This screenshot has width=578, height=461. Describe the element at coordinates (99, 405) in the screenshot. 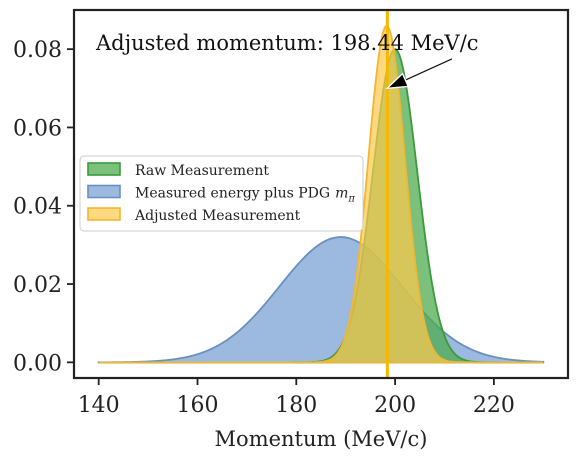

I see `x-tick-label: 140` at that location.